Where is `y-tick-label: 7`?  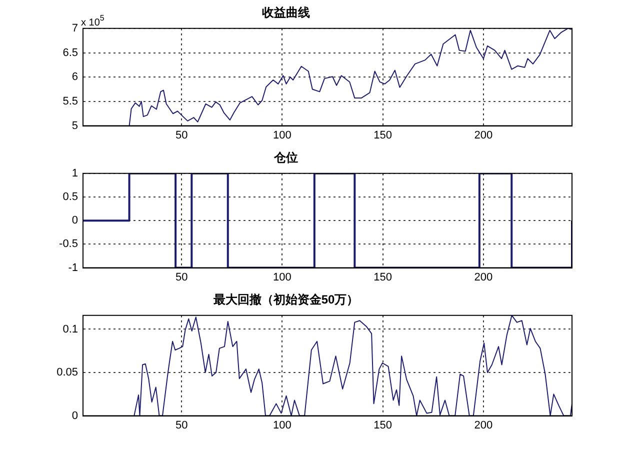 y-tick-label: 7 is located at coordinates (75, 28).